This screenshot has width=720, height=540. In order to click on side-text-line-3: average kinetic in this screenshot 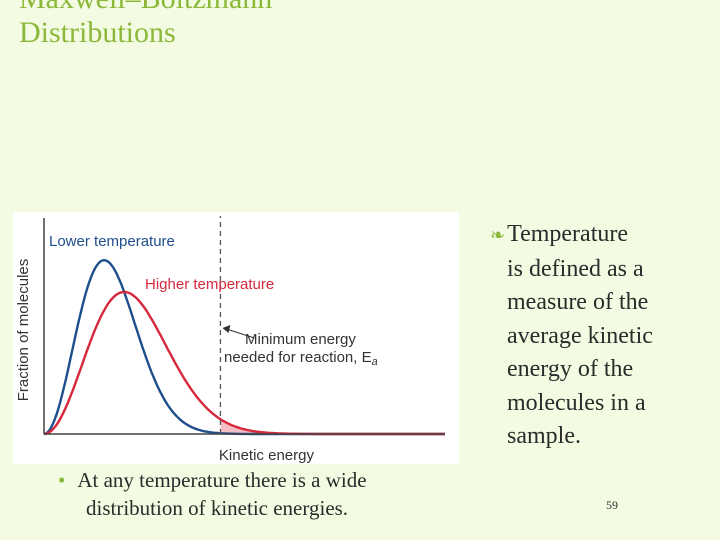, I will do `click(580, 335)`.